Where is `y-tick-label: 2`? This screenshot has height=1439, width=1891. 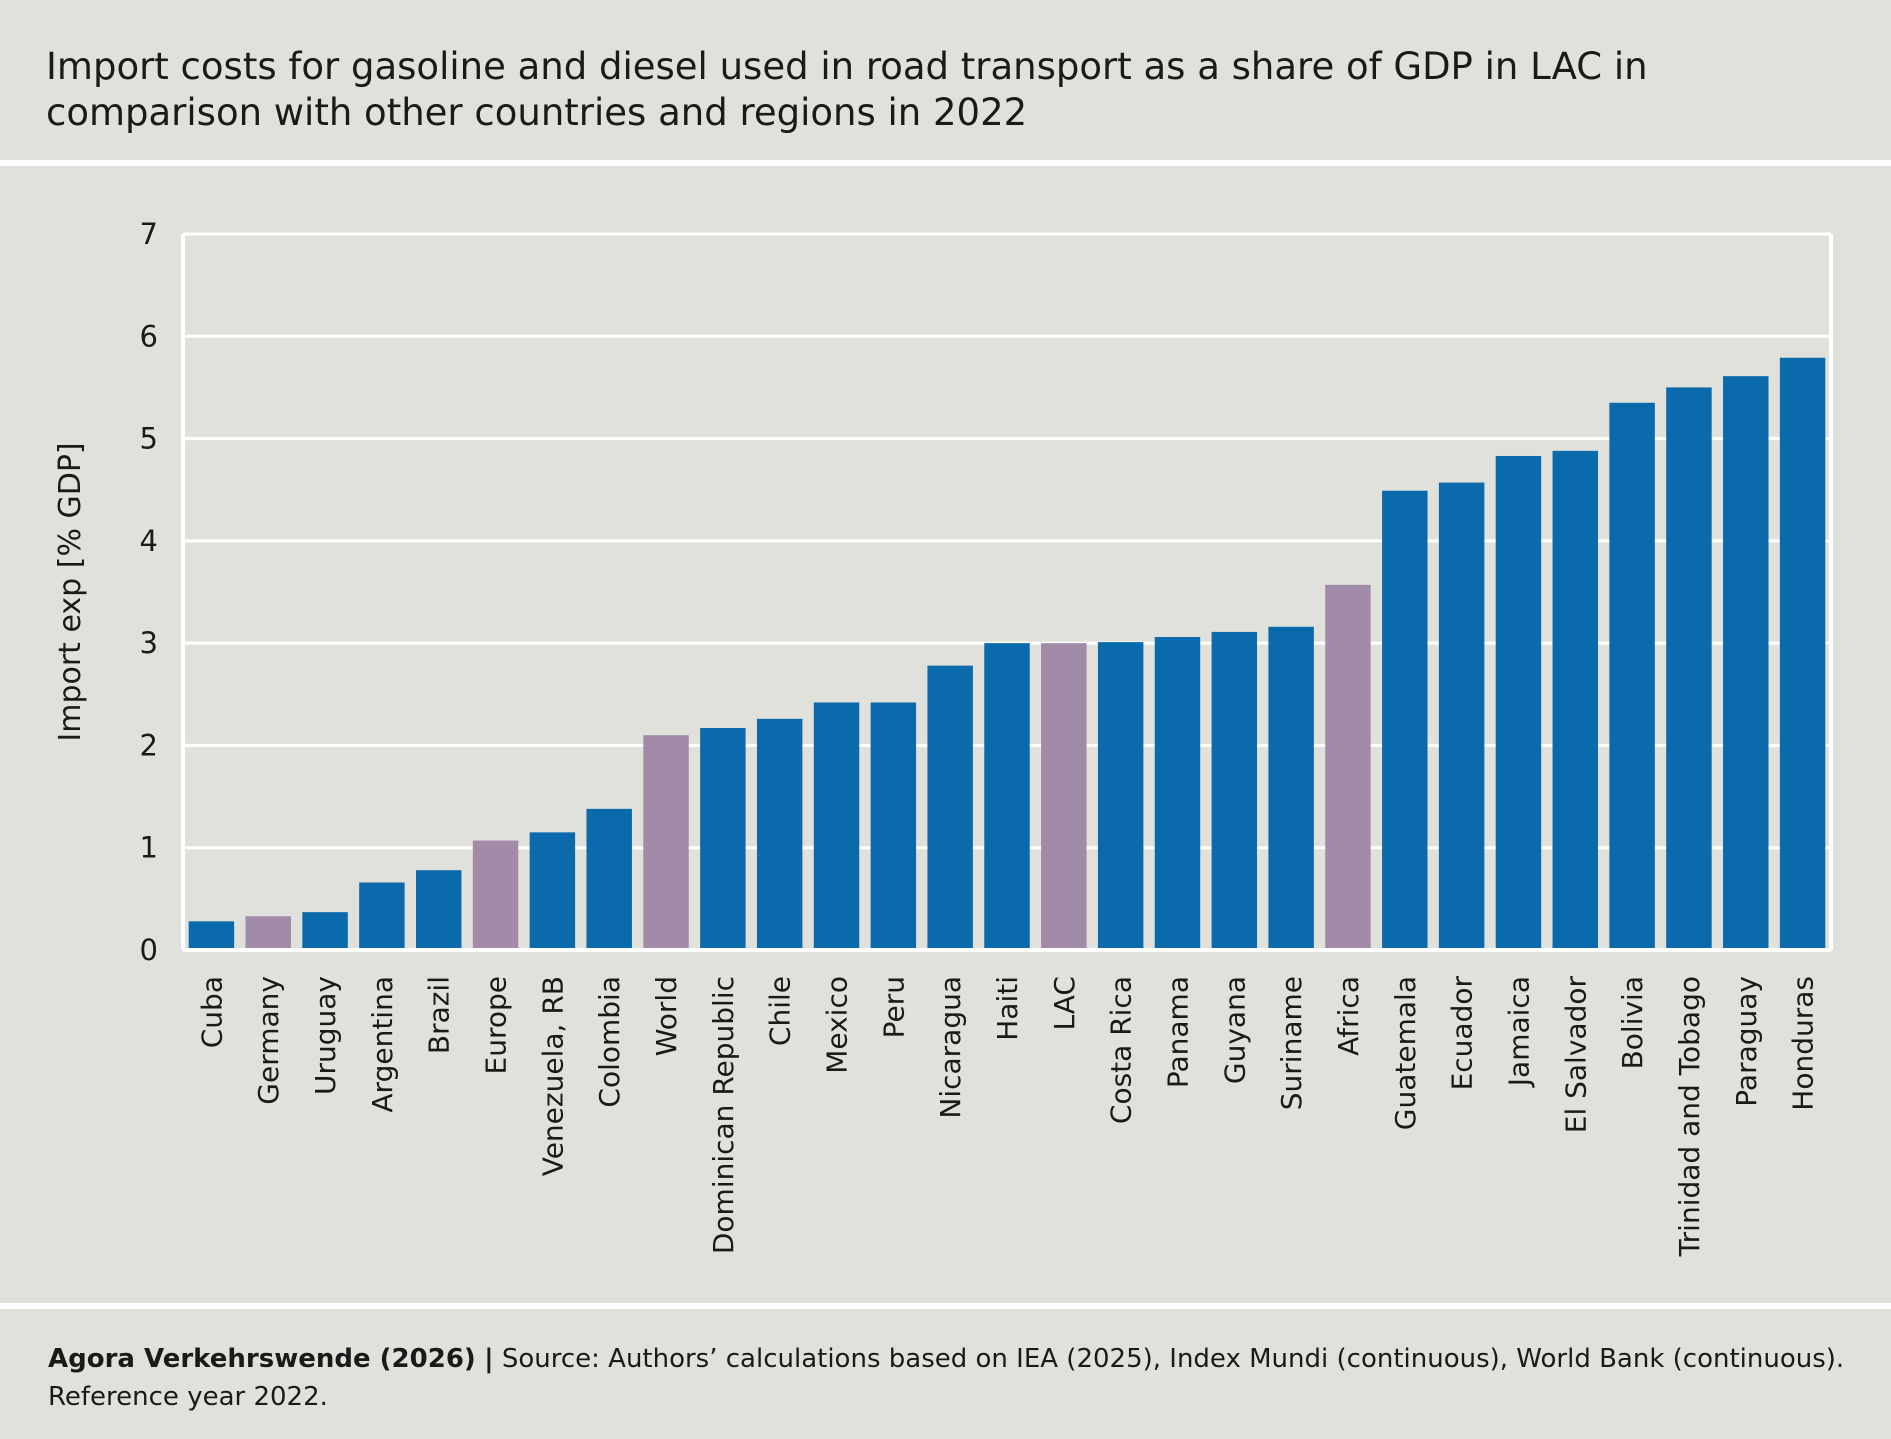 y-tick-label: 2 is located at coordinates (149, 745).